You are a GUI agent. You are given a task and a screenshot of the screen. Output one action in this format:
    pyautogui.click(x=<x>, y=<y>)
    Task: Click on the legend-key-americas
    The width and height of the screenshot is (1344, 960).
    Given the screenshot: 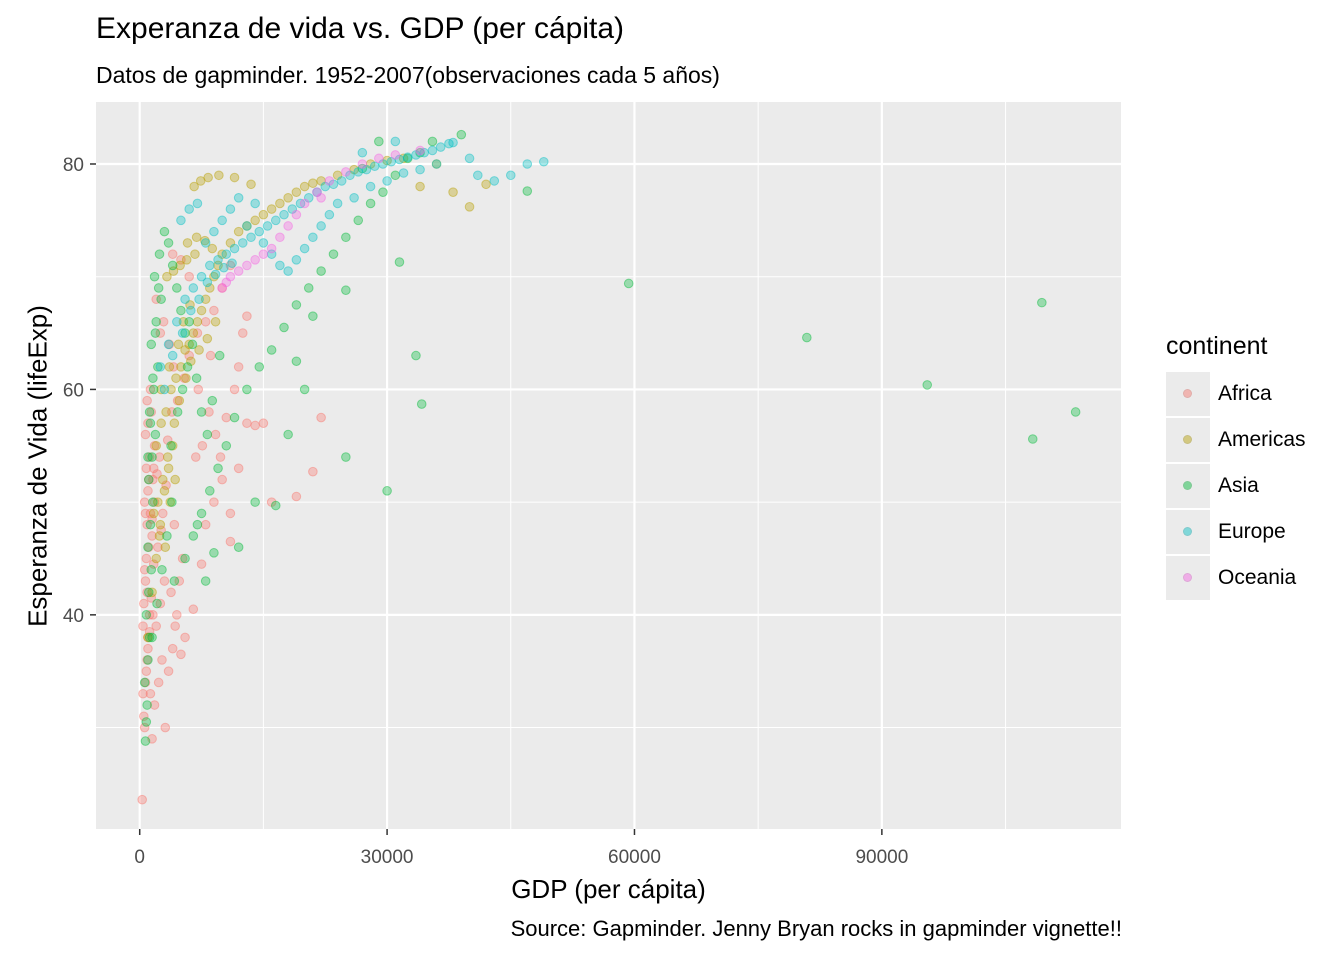 What is the action you would take?
    pyautogui.click(x=1188, y=440)
    